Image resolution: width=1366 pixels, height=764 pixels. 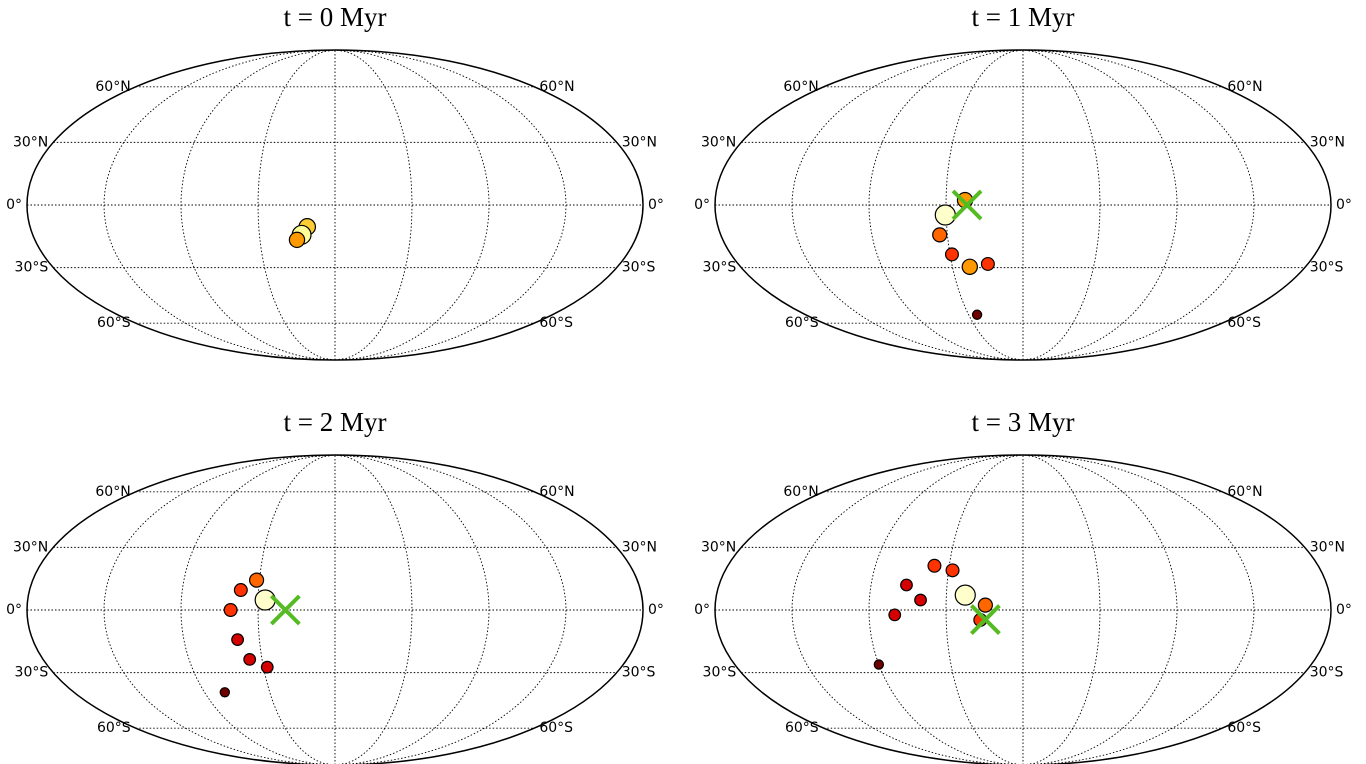 What do you see at coordinates (1023, 17) in the screenshot?
I see `panel-title: t = 1 Myr` at bounding box center [1023, 17].